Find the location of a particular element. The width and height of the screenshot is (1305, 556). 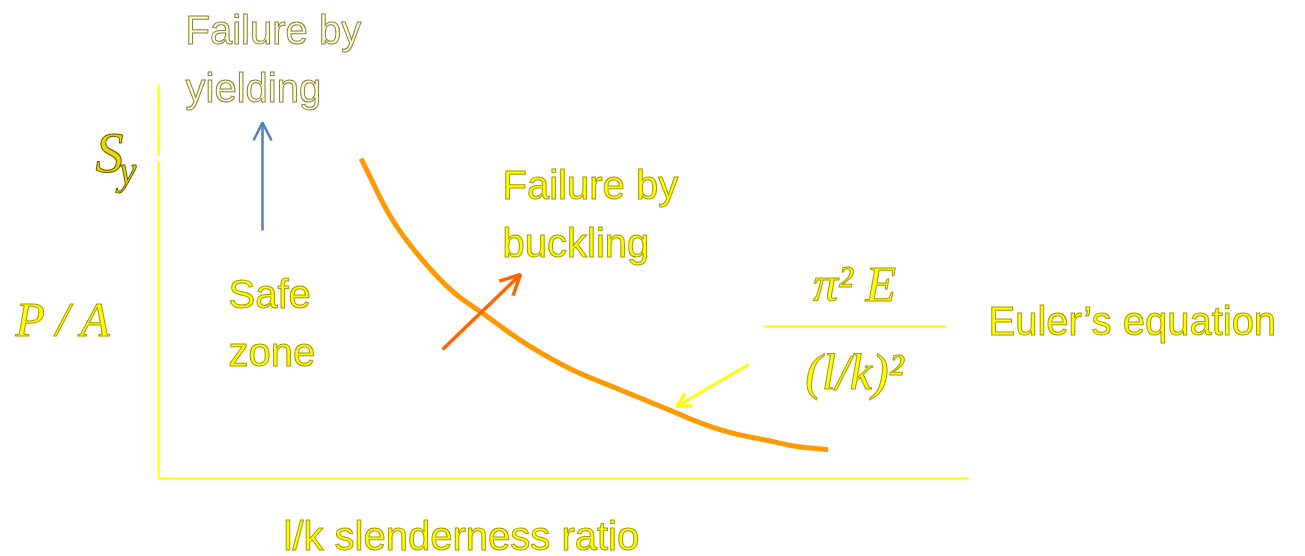

annotation: (l/k)² is located at coordinates (855, 371).